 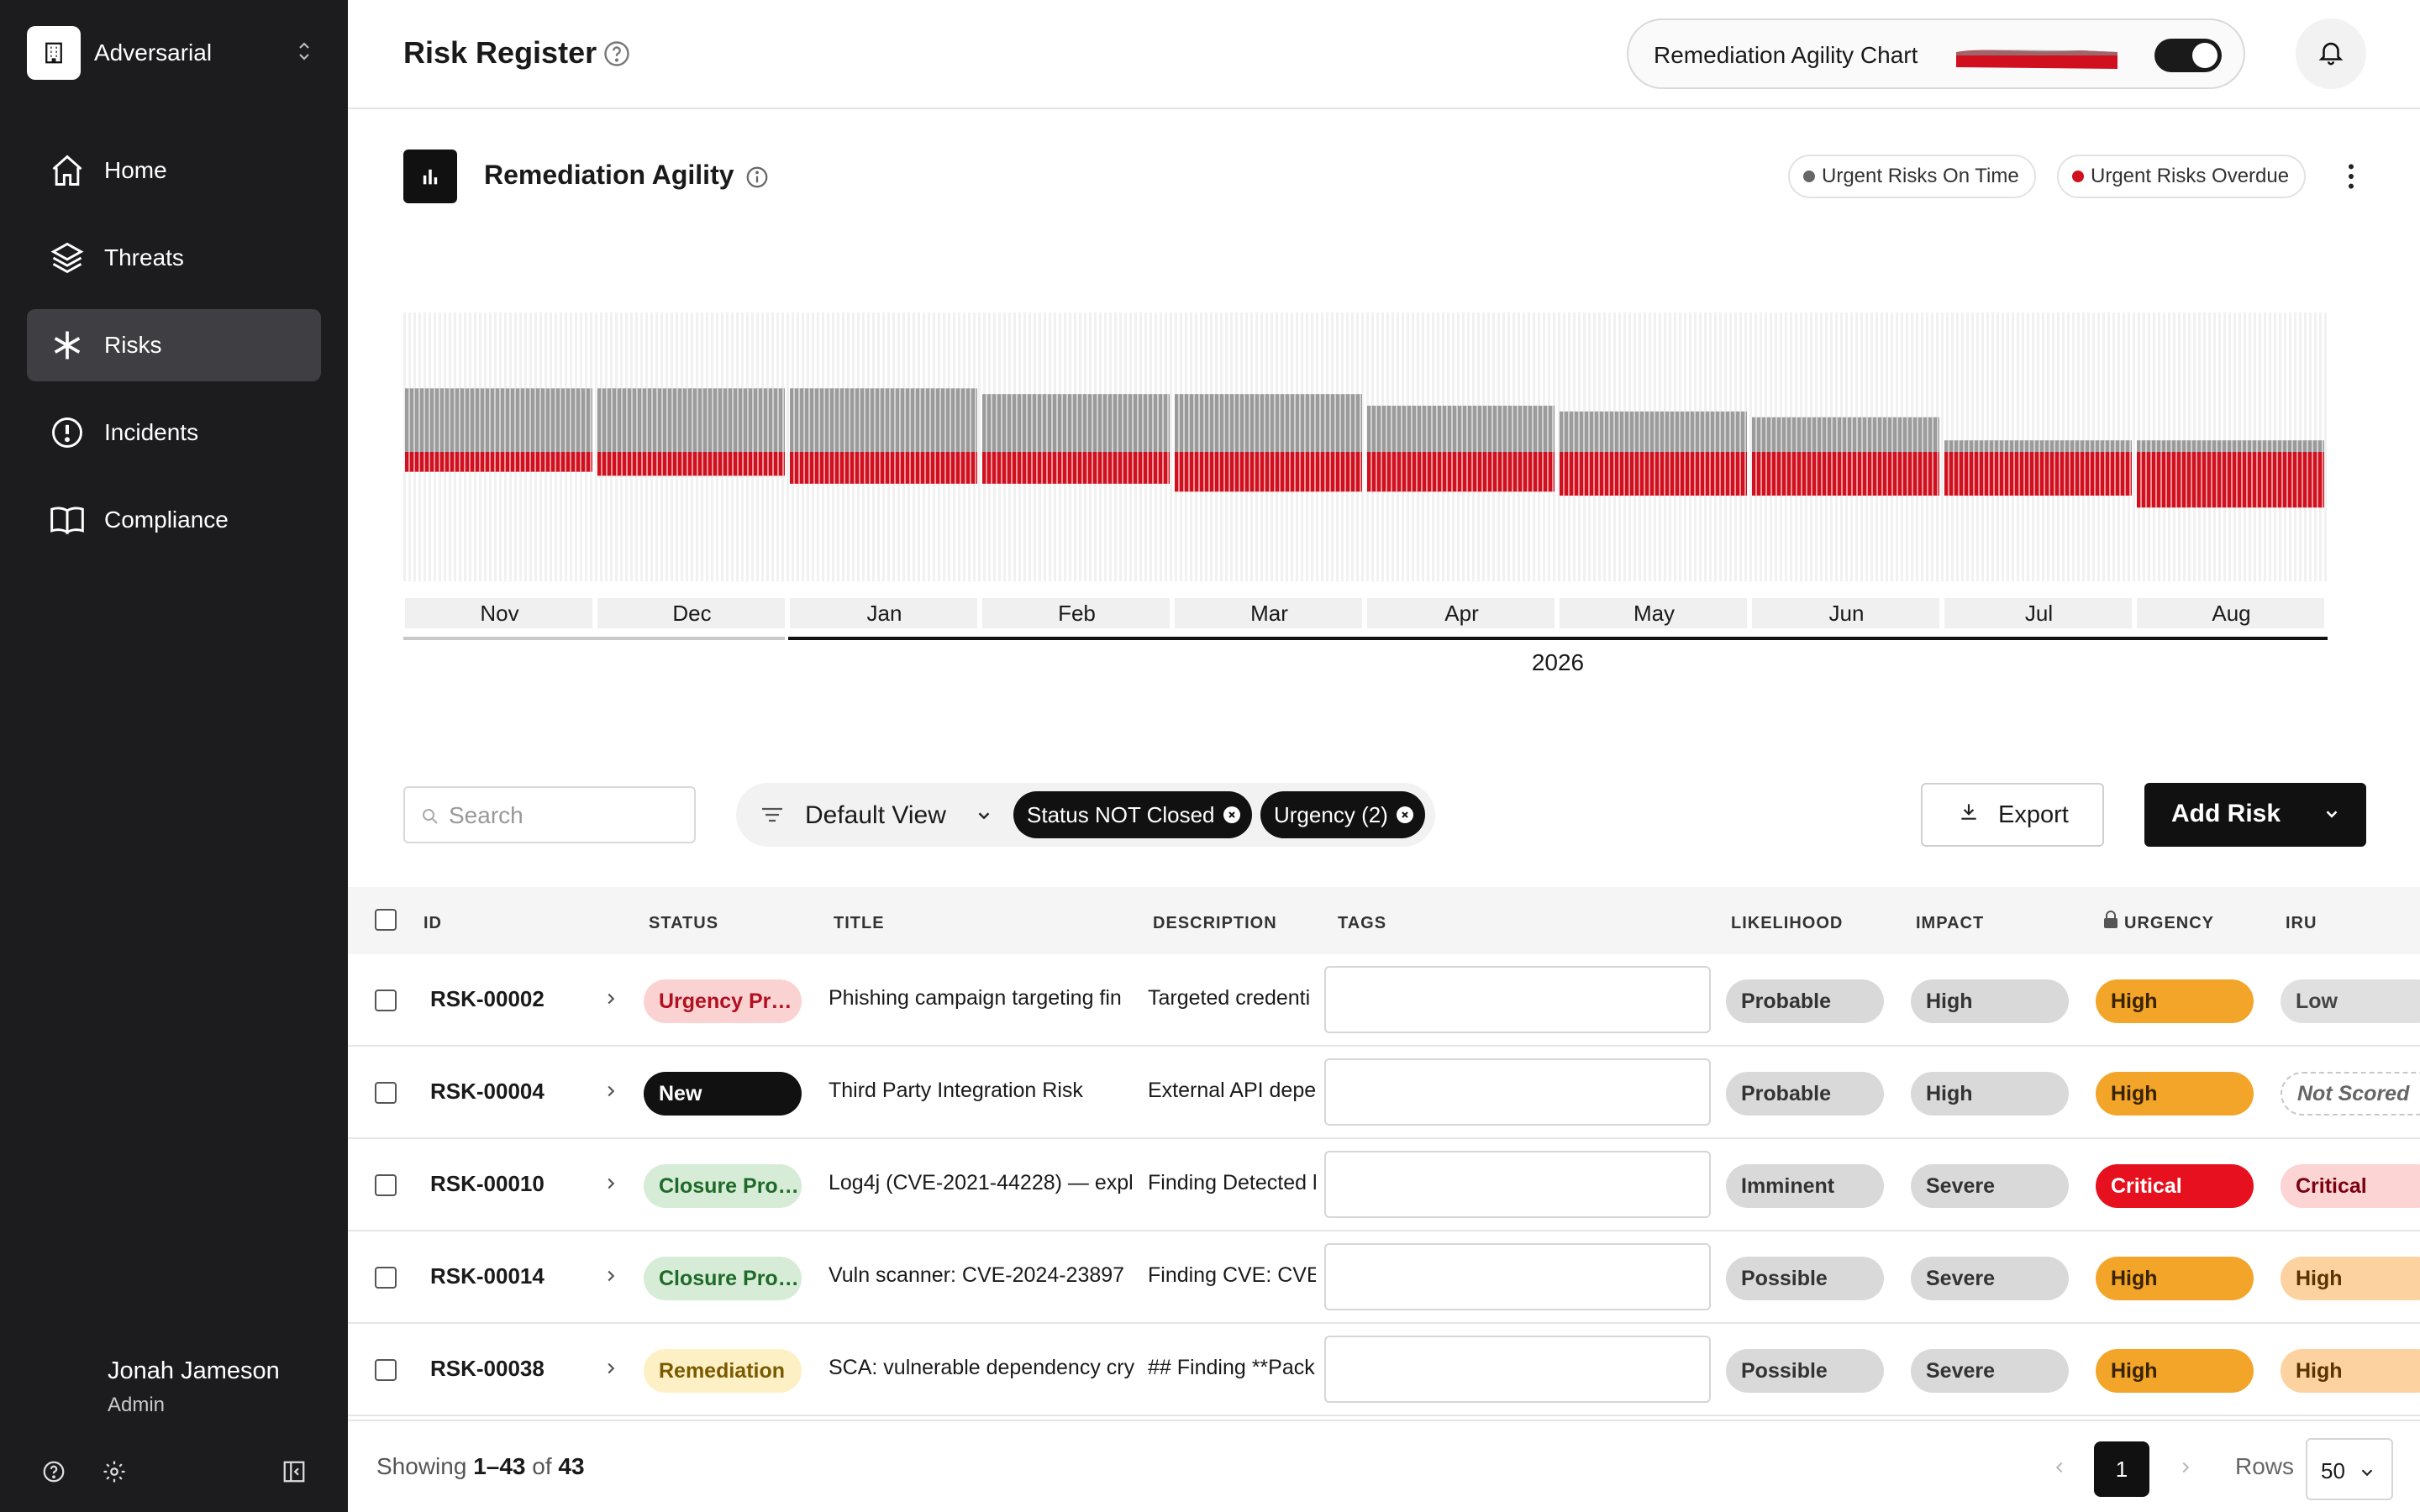 What do you see at coordinates (1653, 431) in the screenshot?
I see `bar-on-time-May` at bounding box center [1653, 431].